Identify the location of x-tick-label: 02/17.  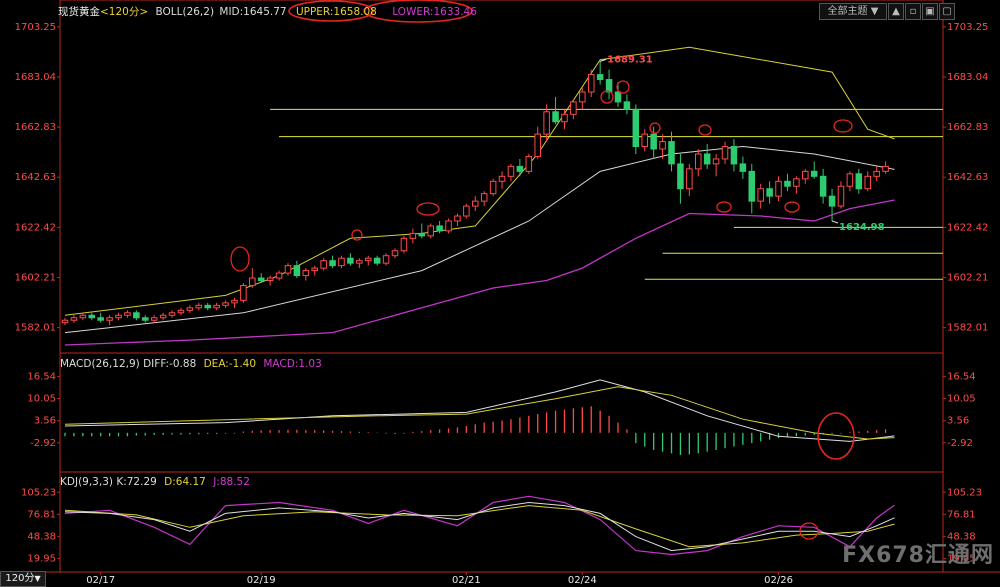
(100, 580).